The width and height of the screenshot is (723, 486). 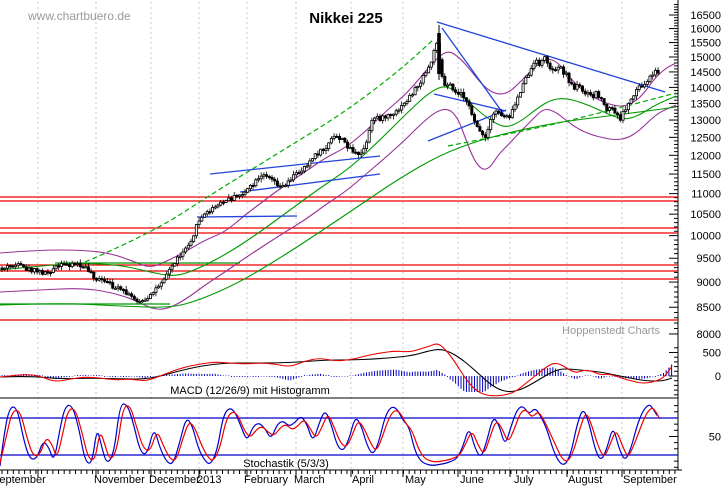 I want to click on price-axis-label: 12500, so click(x=705, y=138).